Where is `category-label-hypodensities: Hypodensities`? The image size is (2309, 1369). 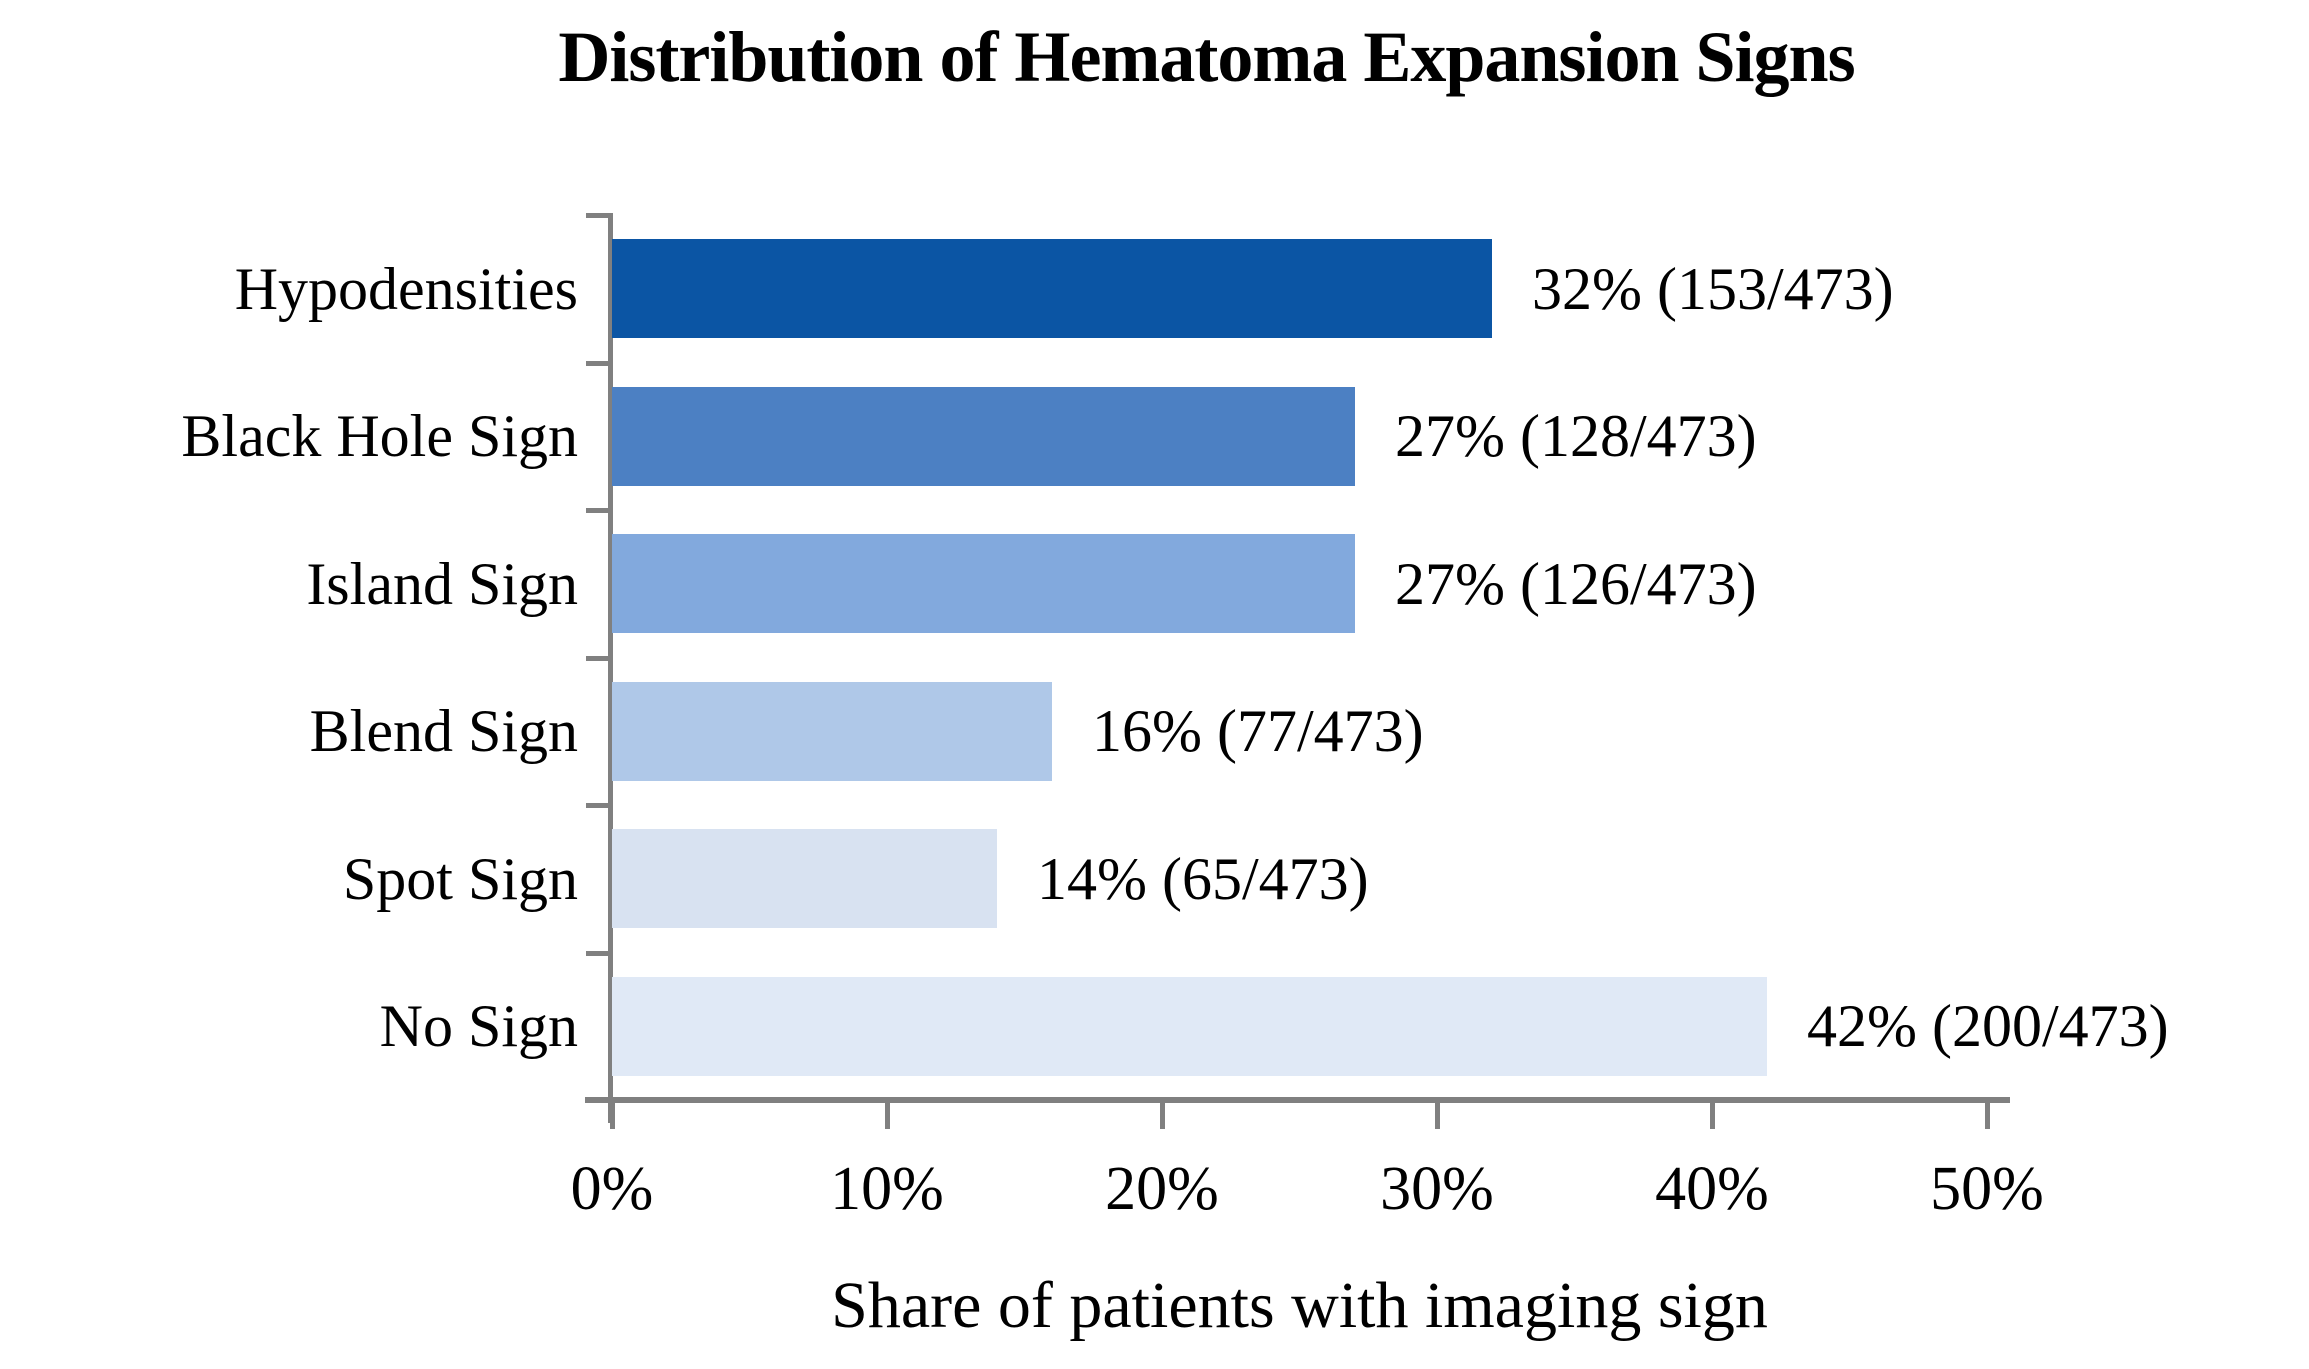
category-label-hypodensities: Hypodensities is located at coordinates (406, 288).